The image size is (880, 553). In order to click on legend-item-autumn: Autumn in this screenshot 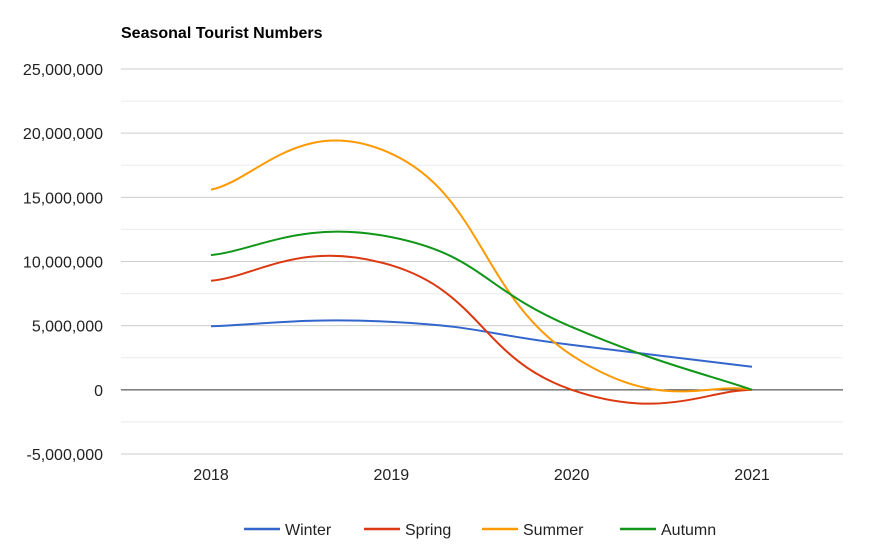, I will do `click(668, 530)`.